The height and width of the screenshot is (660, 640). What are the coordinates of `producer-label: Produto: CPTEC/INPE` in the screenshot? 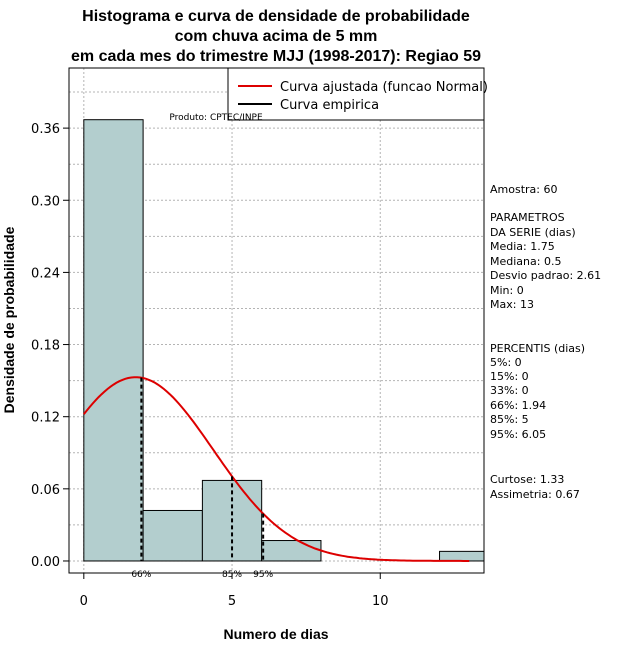 It's located at (216, 118).